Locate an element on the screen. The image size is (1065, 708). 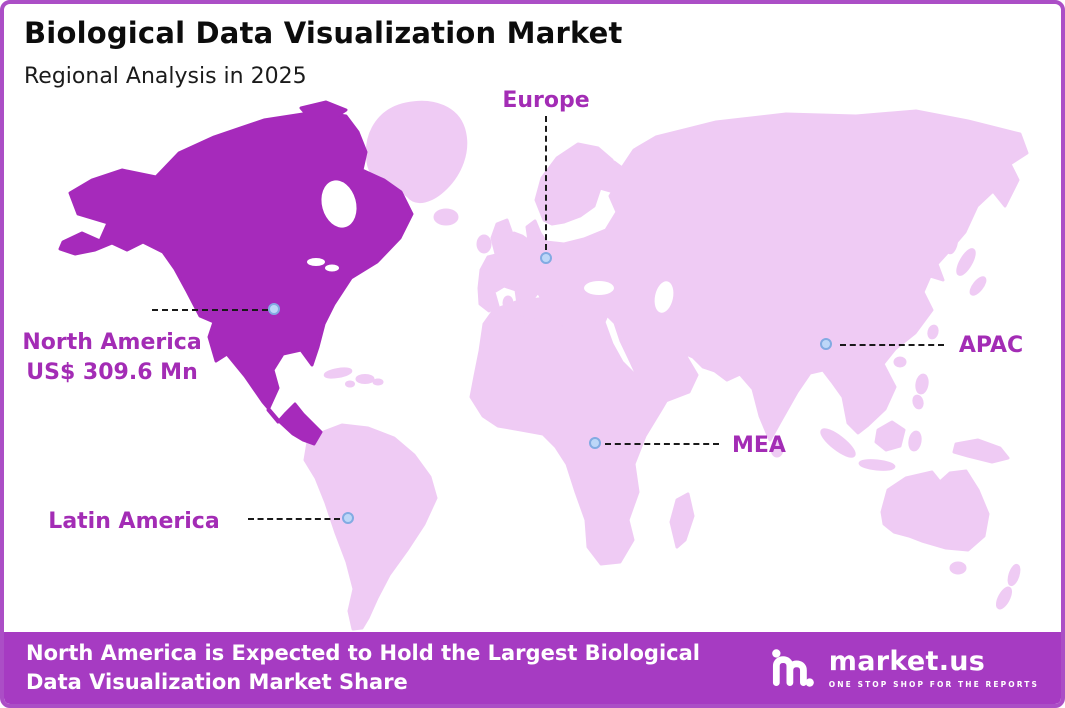
island-tasmania is located at coordinates (958, 568).